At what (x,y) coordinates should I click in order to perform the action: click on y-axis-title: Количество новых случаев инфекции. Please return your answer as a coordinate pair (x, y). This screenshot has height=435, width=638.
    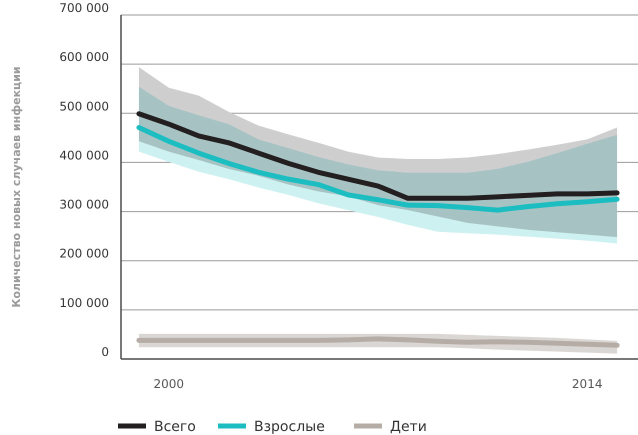
    Looking at the image, I should click on (16, 187).